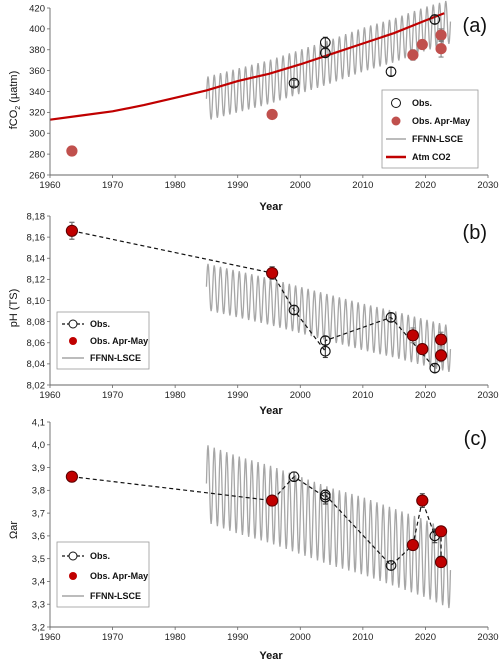  What do you see at coordinates (38, 491) in the screenshot?
I see `y-tick-label: 3,8` at bounding box center [38, 491].